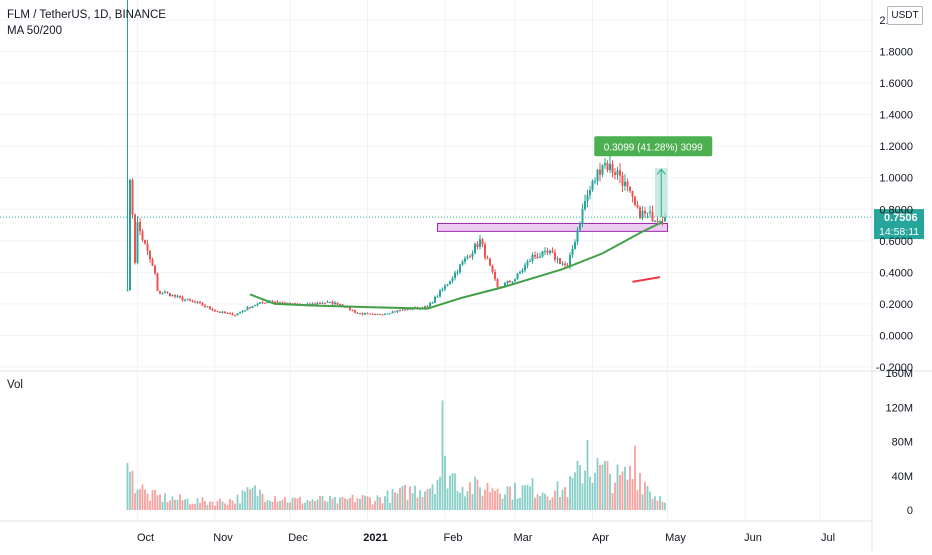 This screenshot has height=555, width=932. I want to click on legend-volume: Vol, so click(15, 385).